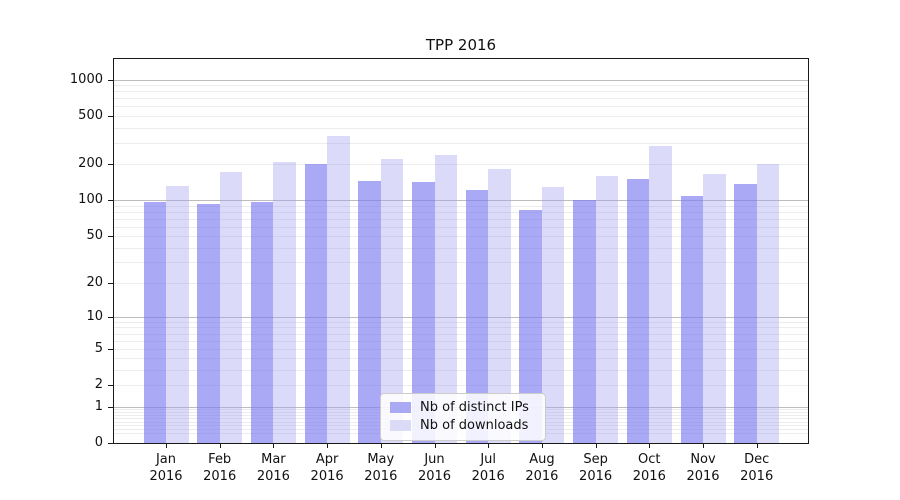 The image size is (900, 500). I want to click on y-tick-label: 0, so click(98, 442).